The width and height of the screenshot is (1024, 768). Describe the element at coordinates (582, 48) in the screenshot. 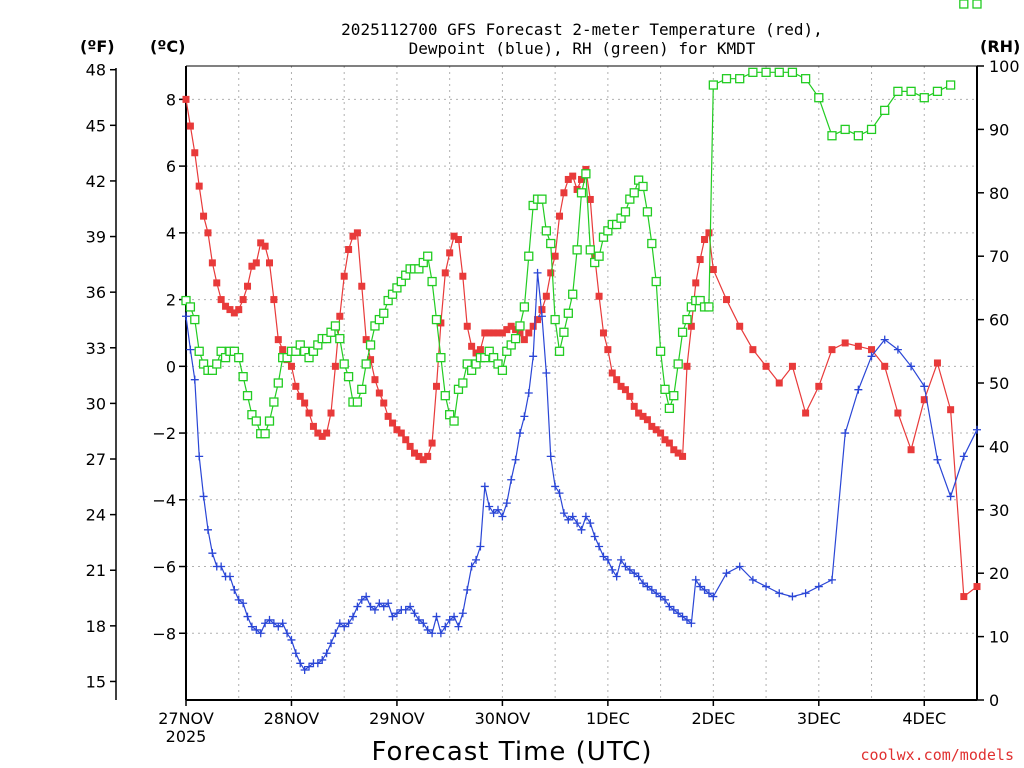

I see `chart-title-line2: Dewpoint (blue), RH (green) for KMDT` at that location.